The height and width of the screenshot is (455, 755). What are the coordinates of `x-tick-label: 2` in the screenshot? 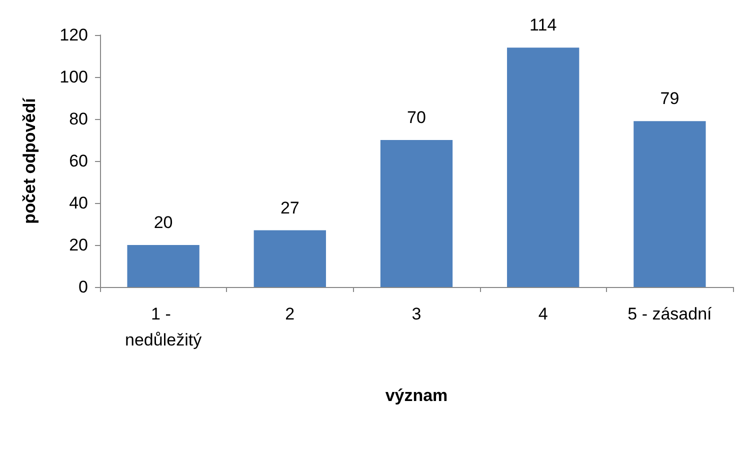 It's located at (290, 314).